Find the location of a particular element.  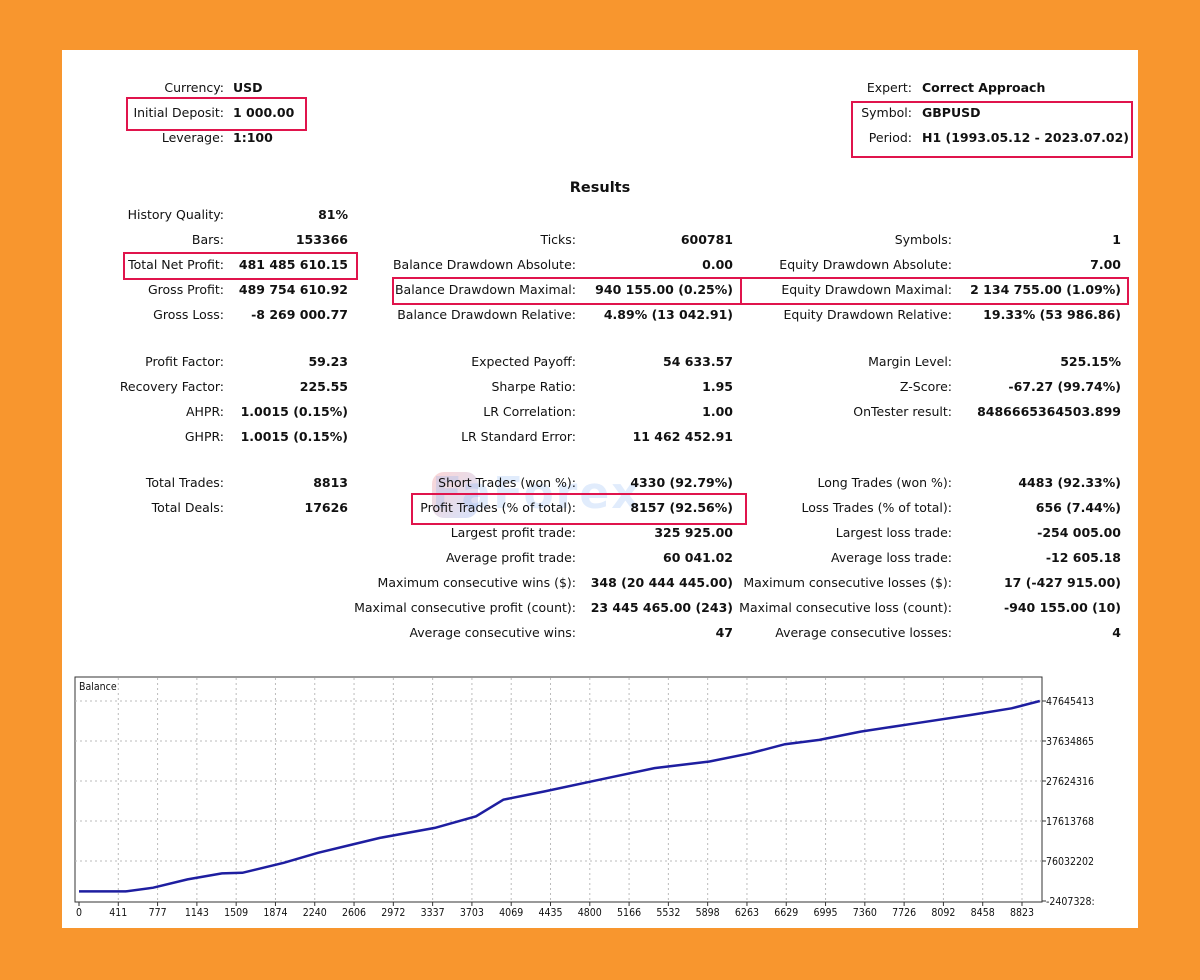

stat-value: 23 445 465.00 (243) is located at coordinates (661, 607).